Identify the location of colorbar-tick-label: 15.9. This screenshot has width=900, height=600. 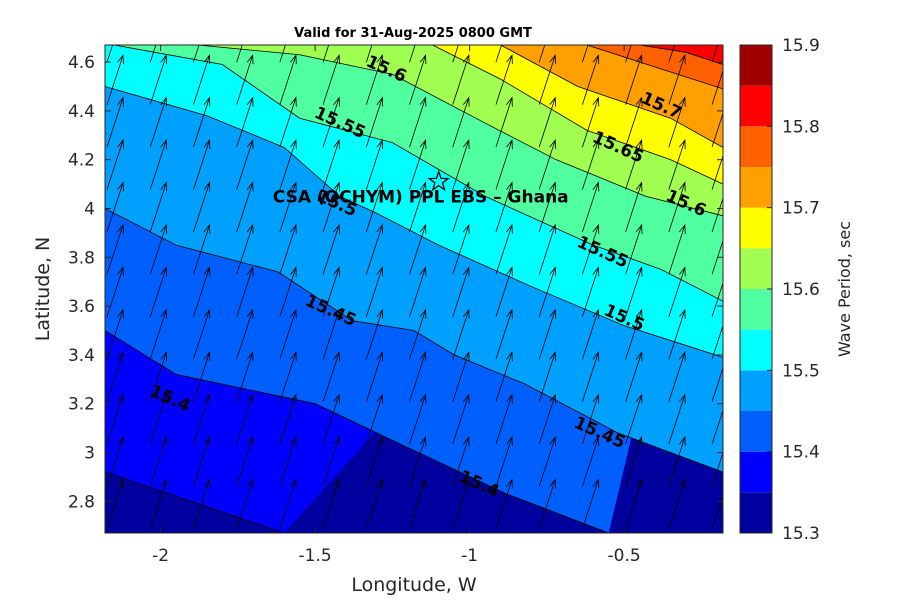
(801, 46).